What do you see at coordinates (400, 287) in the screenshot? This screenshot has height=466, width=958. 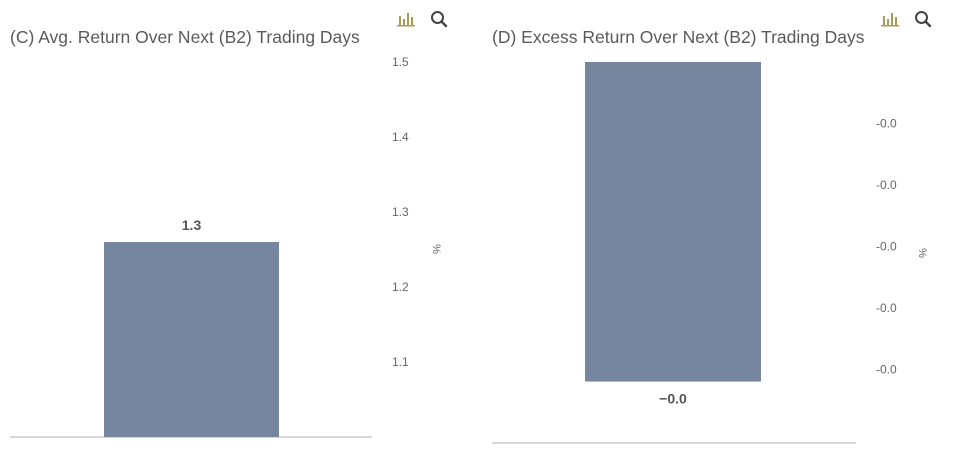 I see `y-tick-label: 1.2` at bounding box center [400, 287].